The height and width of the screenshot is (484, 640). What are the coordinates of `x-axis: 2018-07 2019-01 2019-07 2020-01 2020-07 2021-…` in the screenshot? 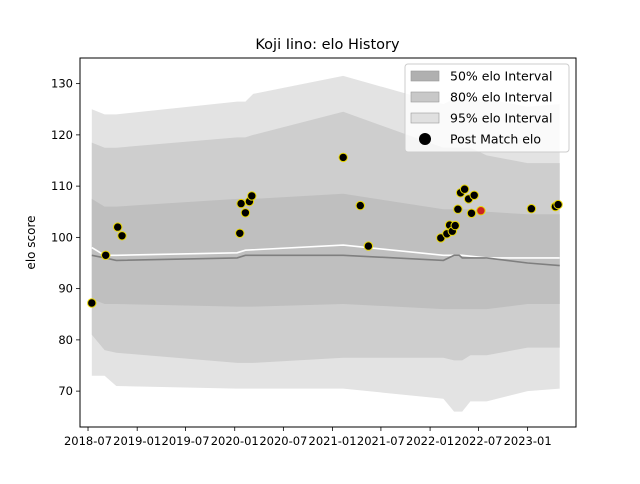 It's located at (308, 437).